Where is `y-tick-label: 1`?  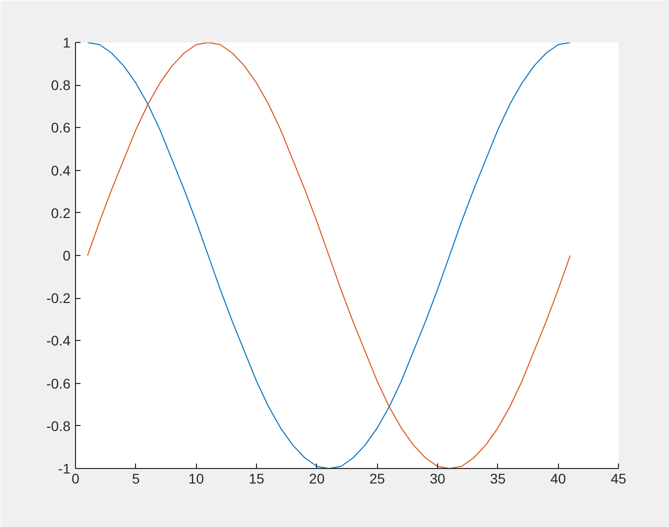
y-tick-label: 1 is located at coordinates (66, 42).